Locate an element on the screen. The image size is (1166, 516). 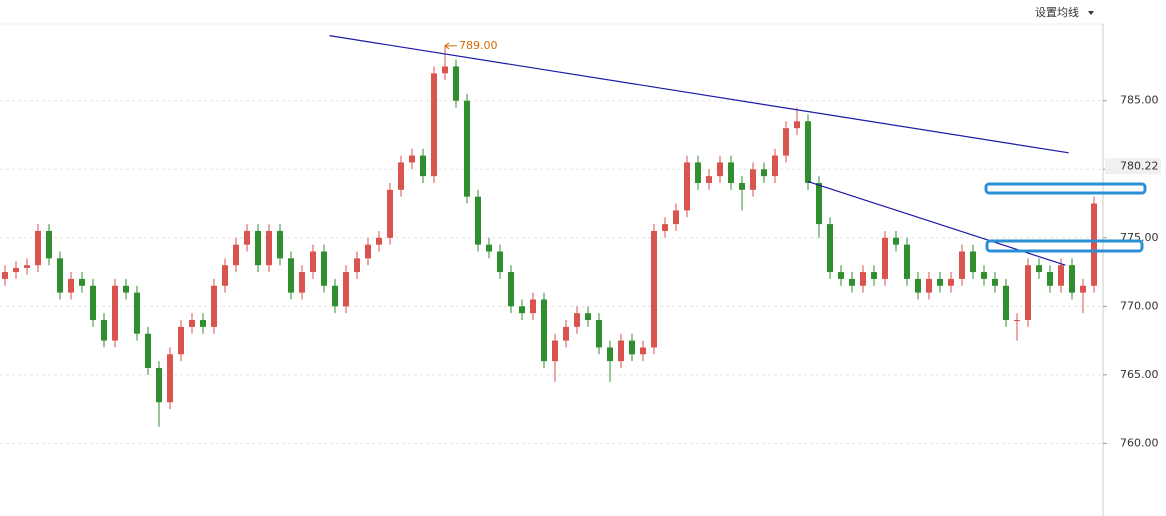
last-price-box is located at coordinates (1133, 166).